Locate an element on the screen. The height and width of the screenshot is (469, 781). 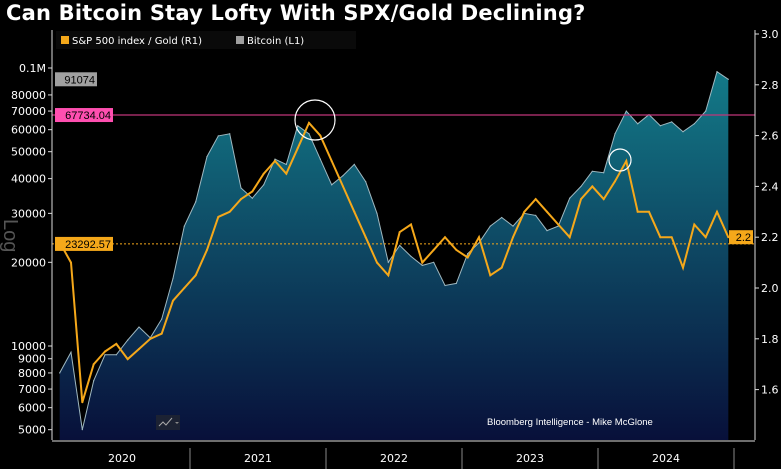
year-label: 2021 is located at coordinates (258, 458).